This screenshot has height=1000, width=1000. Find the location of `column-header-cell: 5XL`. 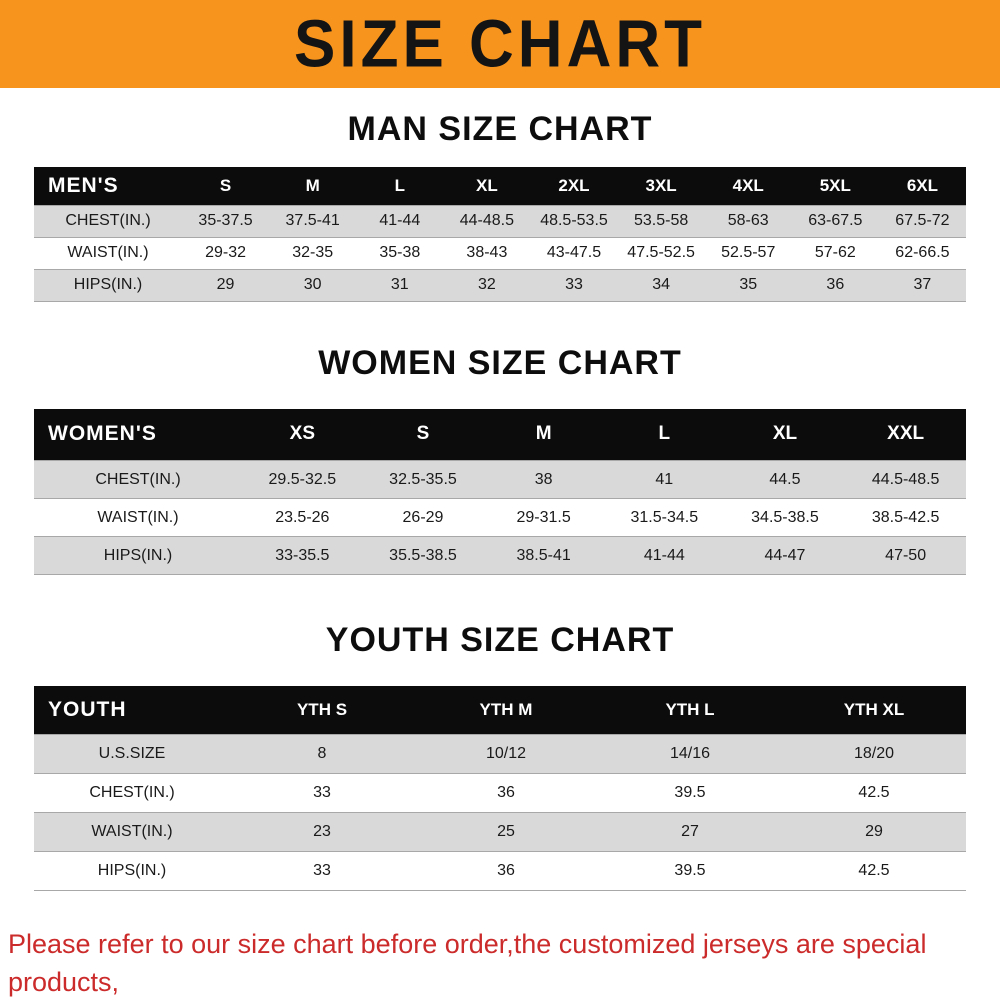

column-header-cell: 5XL is located at coordinates (835, 186).